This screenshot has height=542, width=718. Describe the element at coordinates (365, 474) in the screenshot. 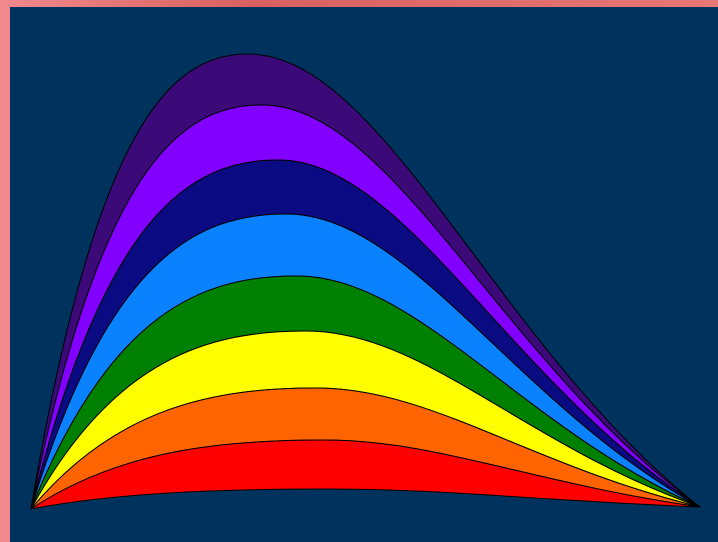

I see `red-band` at that location.